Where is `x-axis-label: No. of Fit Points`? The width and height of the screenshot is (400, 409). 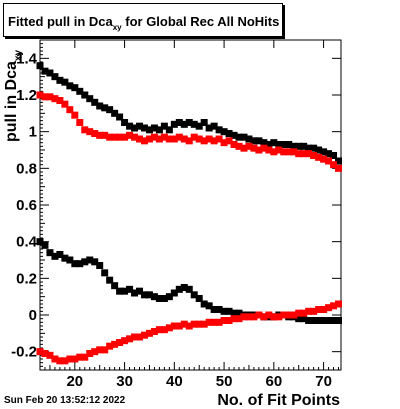
x-axis-label: No. of Fit Points is located at coordinates (278, 400).